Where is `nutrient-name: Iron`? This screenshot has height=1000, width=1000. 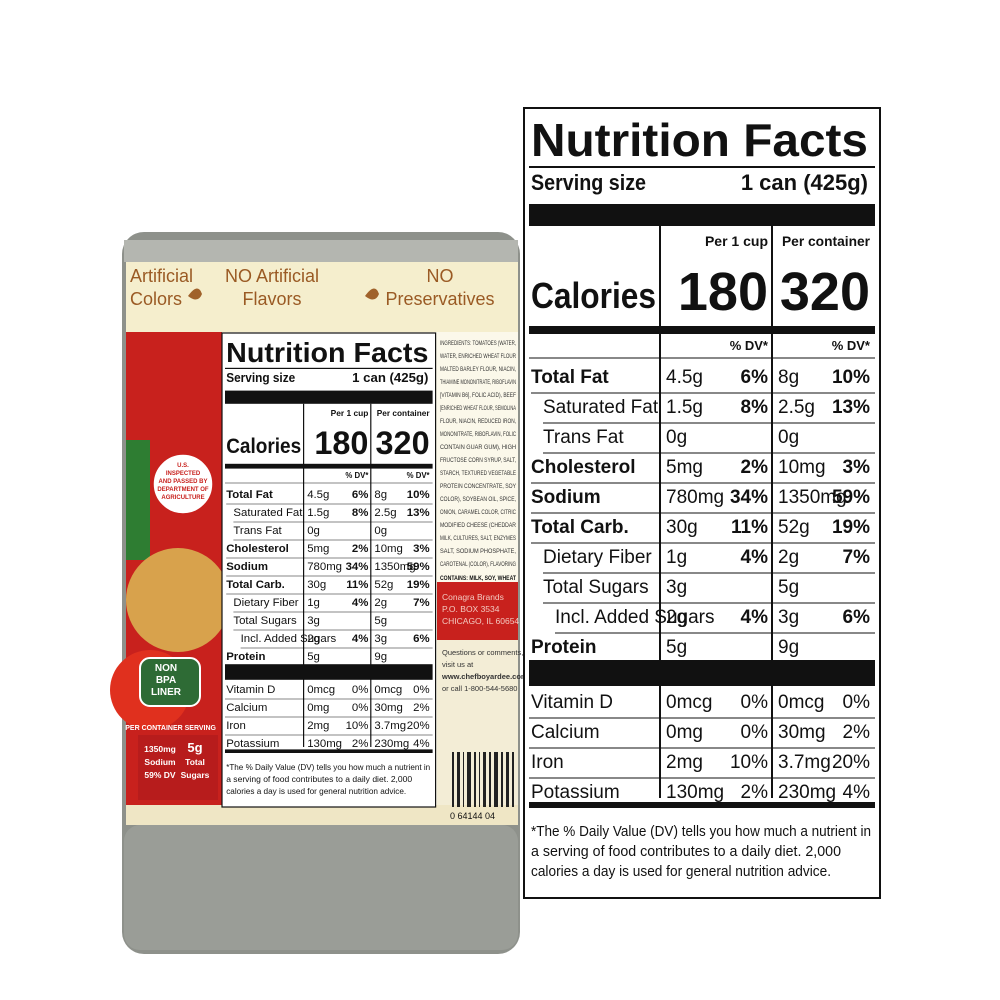 nutrient-name: Iron is located at coordinates (547, 762).